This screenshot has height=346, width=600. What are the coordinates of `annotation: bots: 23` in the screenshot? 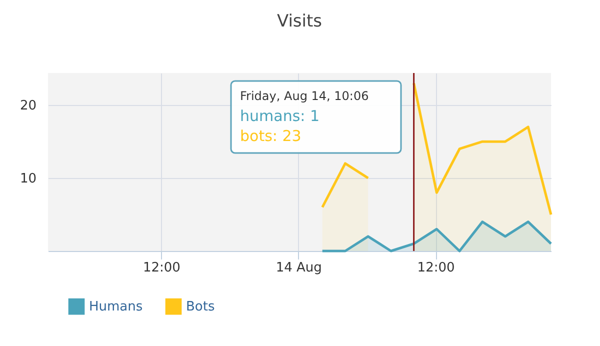 It's located at (271, 136).